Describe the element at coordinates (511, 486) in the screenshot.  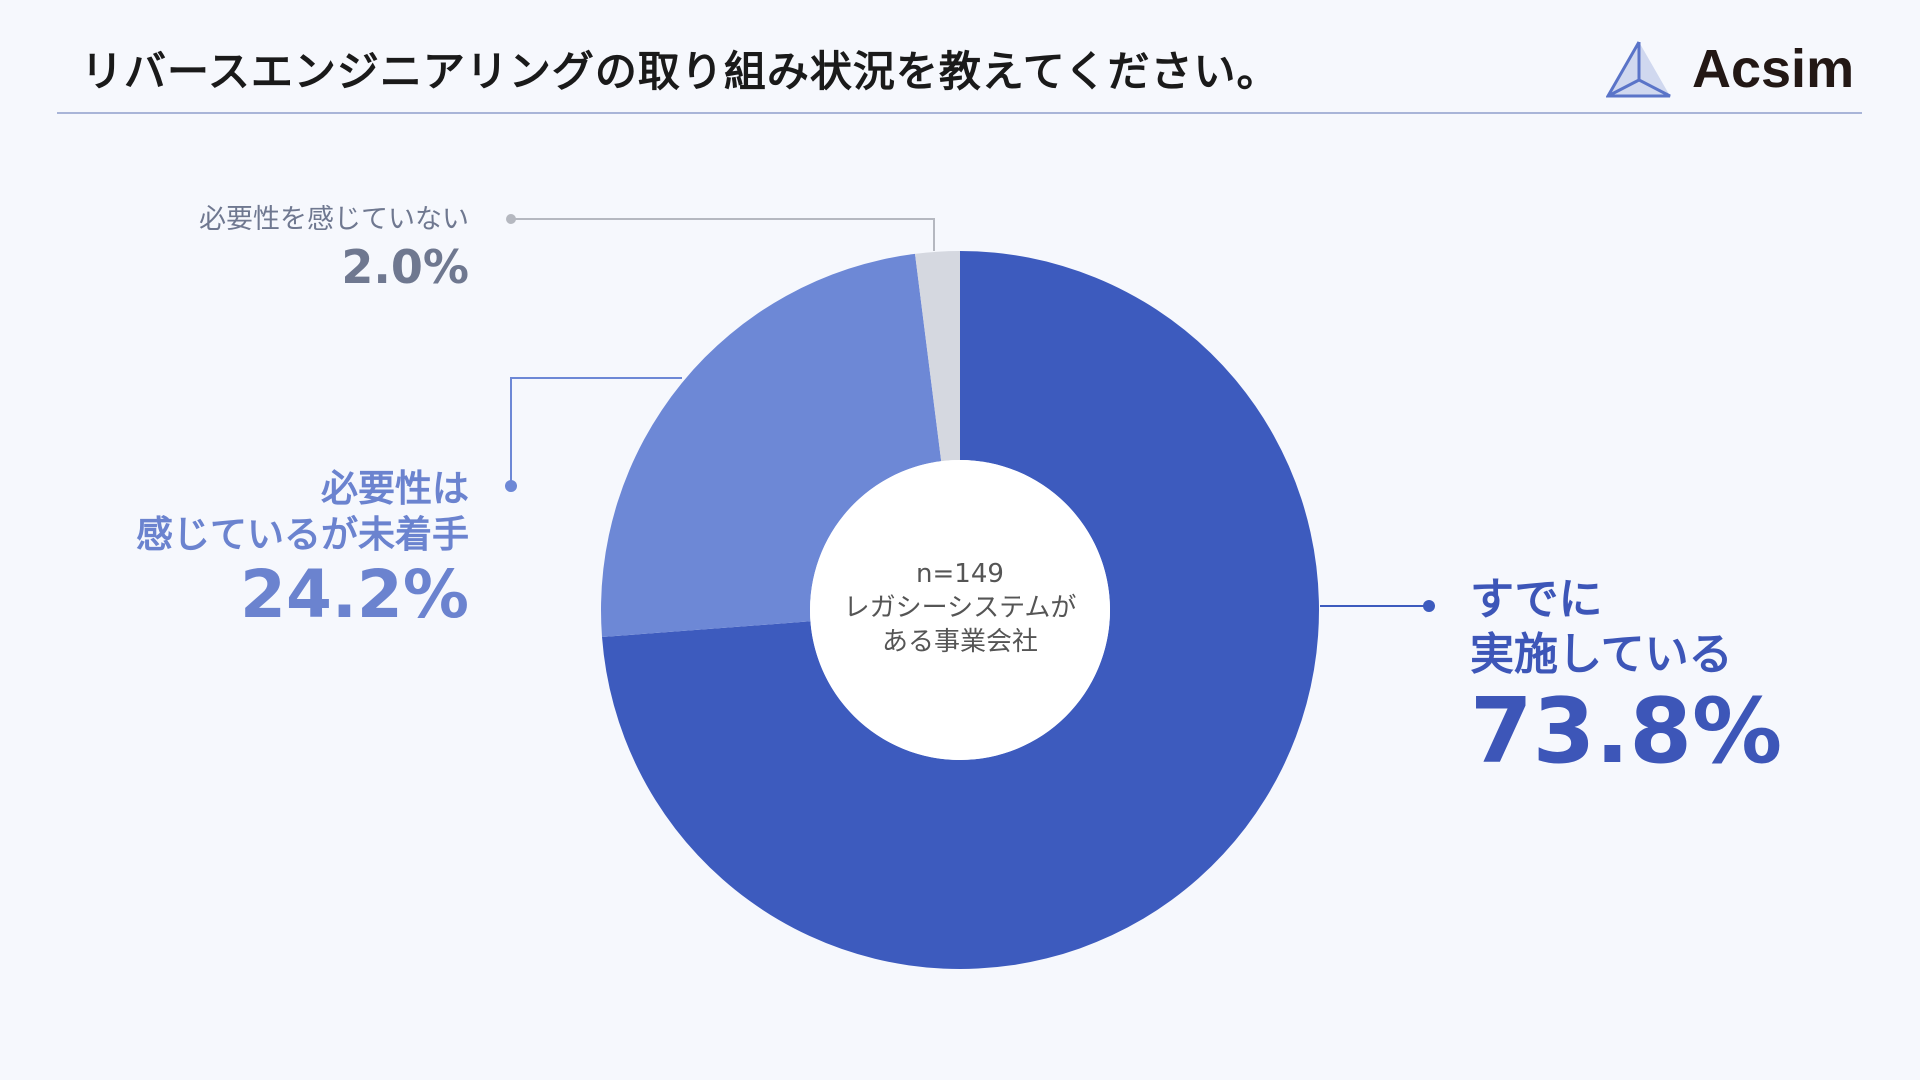
I see `connector-dot-mid` at that location.